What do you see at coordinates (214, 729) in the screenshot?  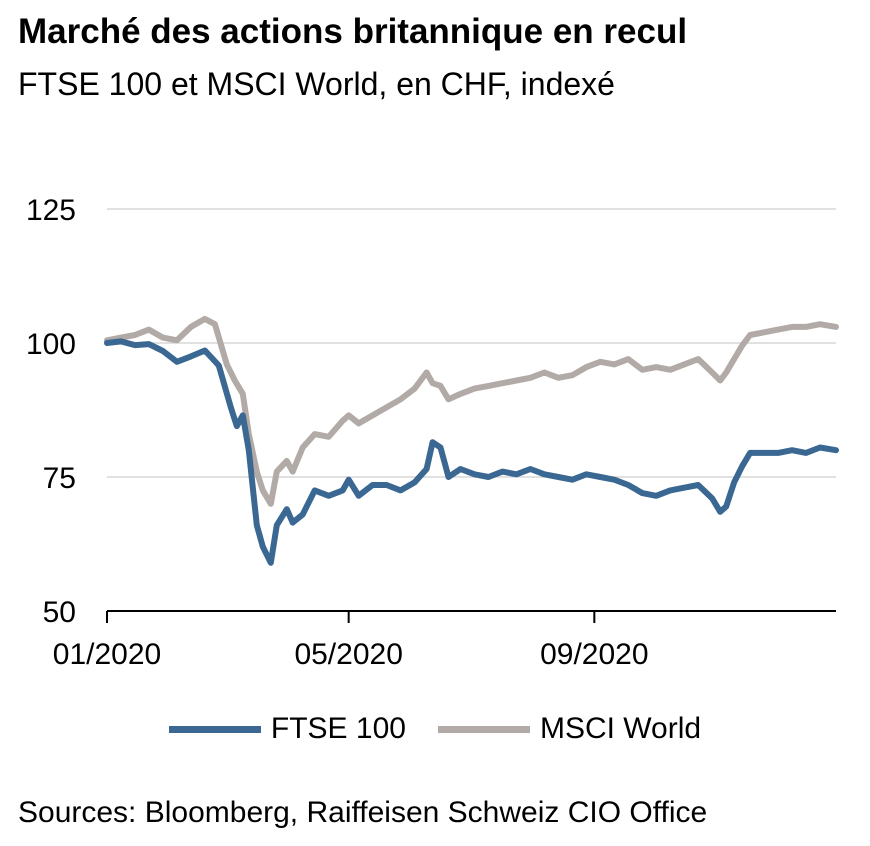 I see `legend-swatch-ftse` at bounding box center [214, 729].